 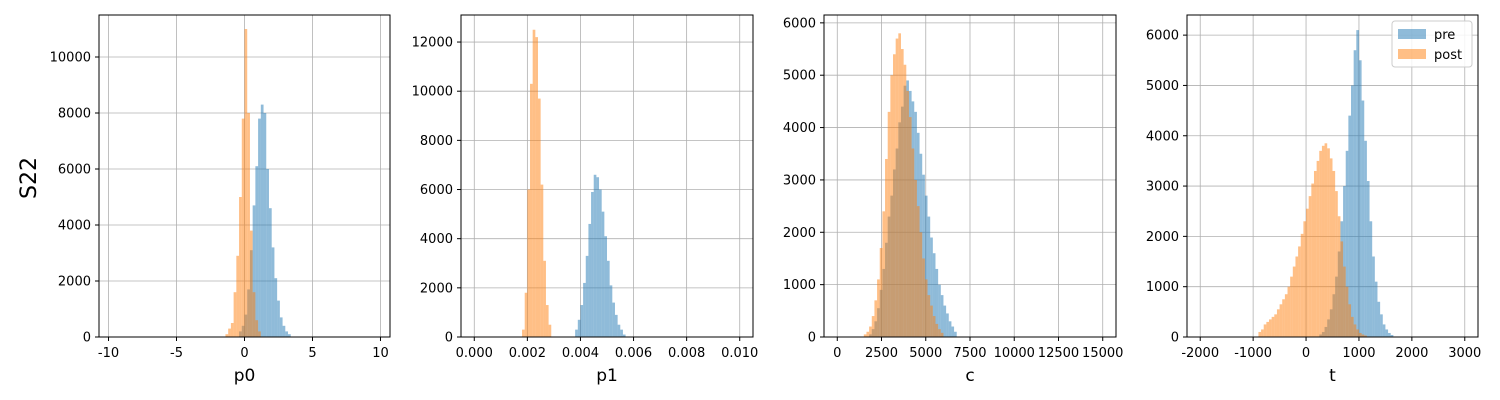 What do you see at coordinates (1411, 353) in the screenshot?
I see `x-tick-label: 2000` at bounding box center [1411, 353].